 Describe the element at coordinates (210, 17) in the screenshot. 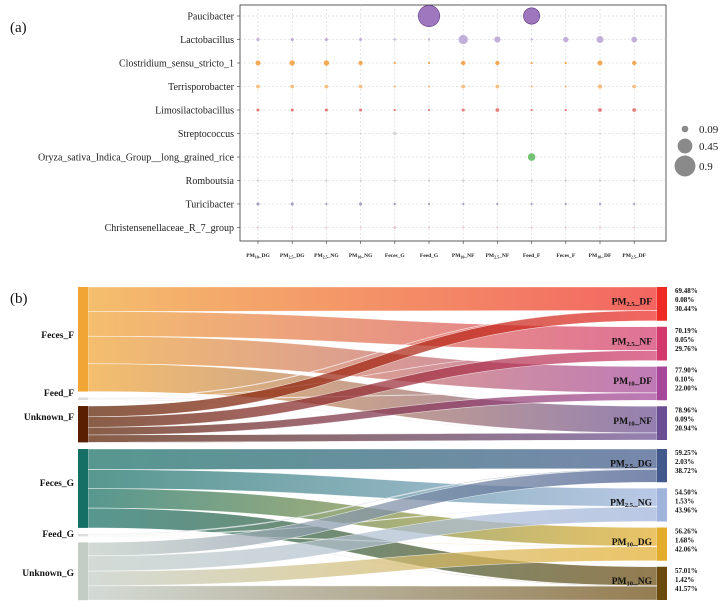

I see `genus-label: Paucibacter` at that location.